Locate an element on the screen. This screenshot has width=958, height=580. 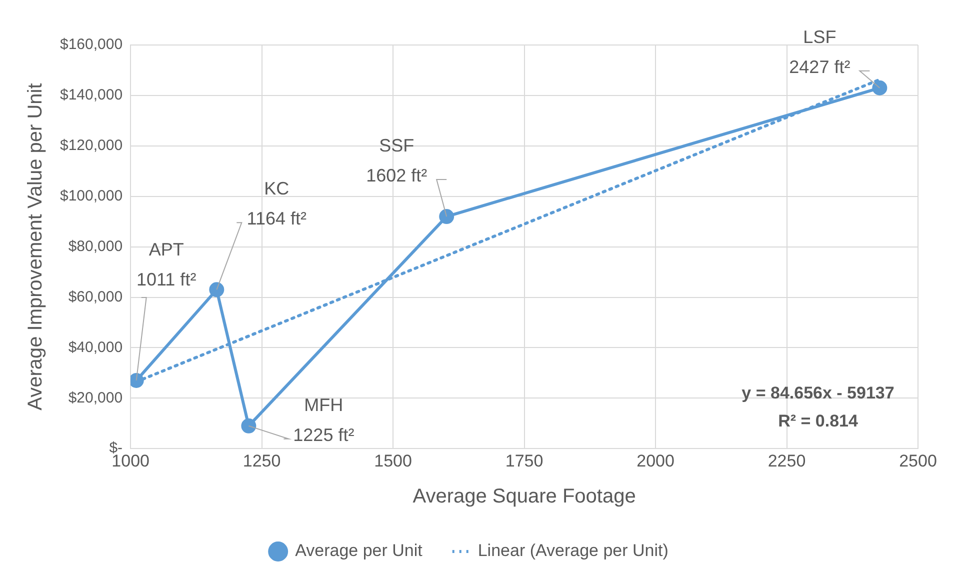
annotation: LSF 2427 ft² is located at coordinates (819, 51).